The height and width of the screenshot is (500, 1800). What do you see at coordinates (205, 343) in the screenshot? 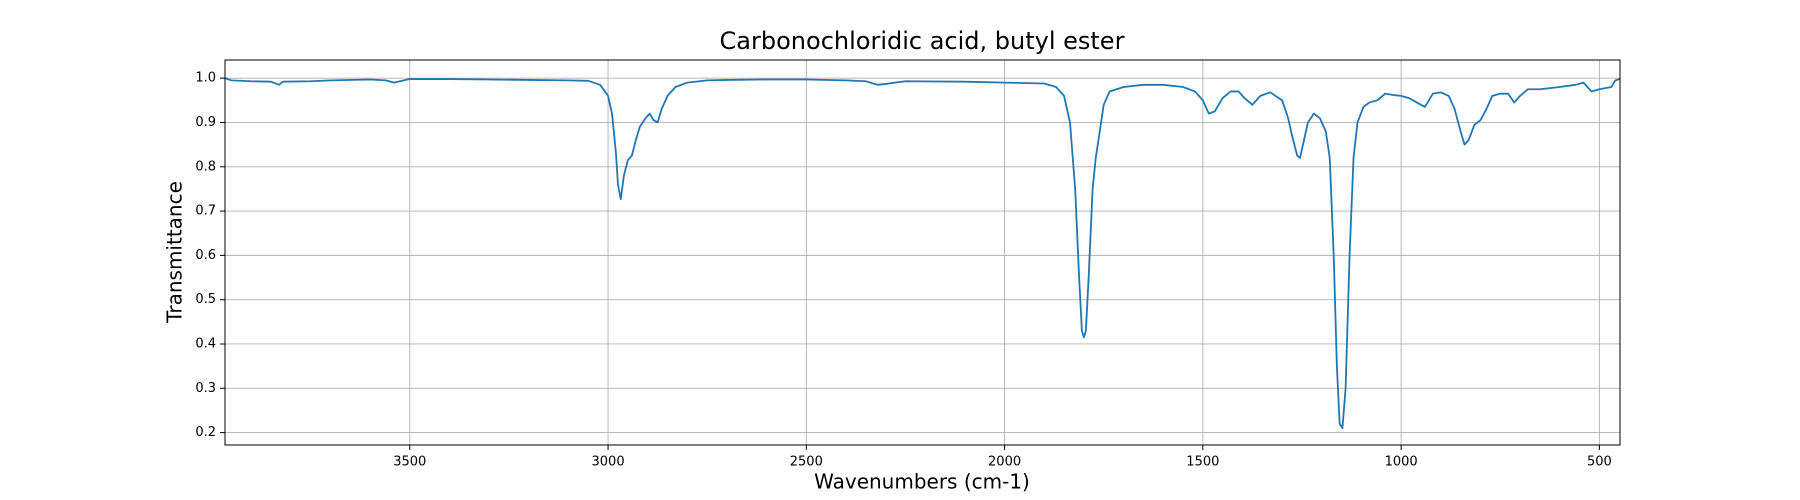
I see `y-tick-label: 0.4` at bounding box center [205, 343].